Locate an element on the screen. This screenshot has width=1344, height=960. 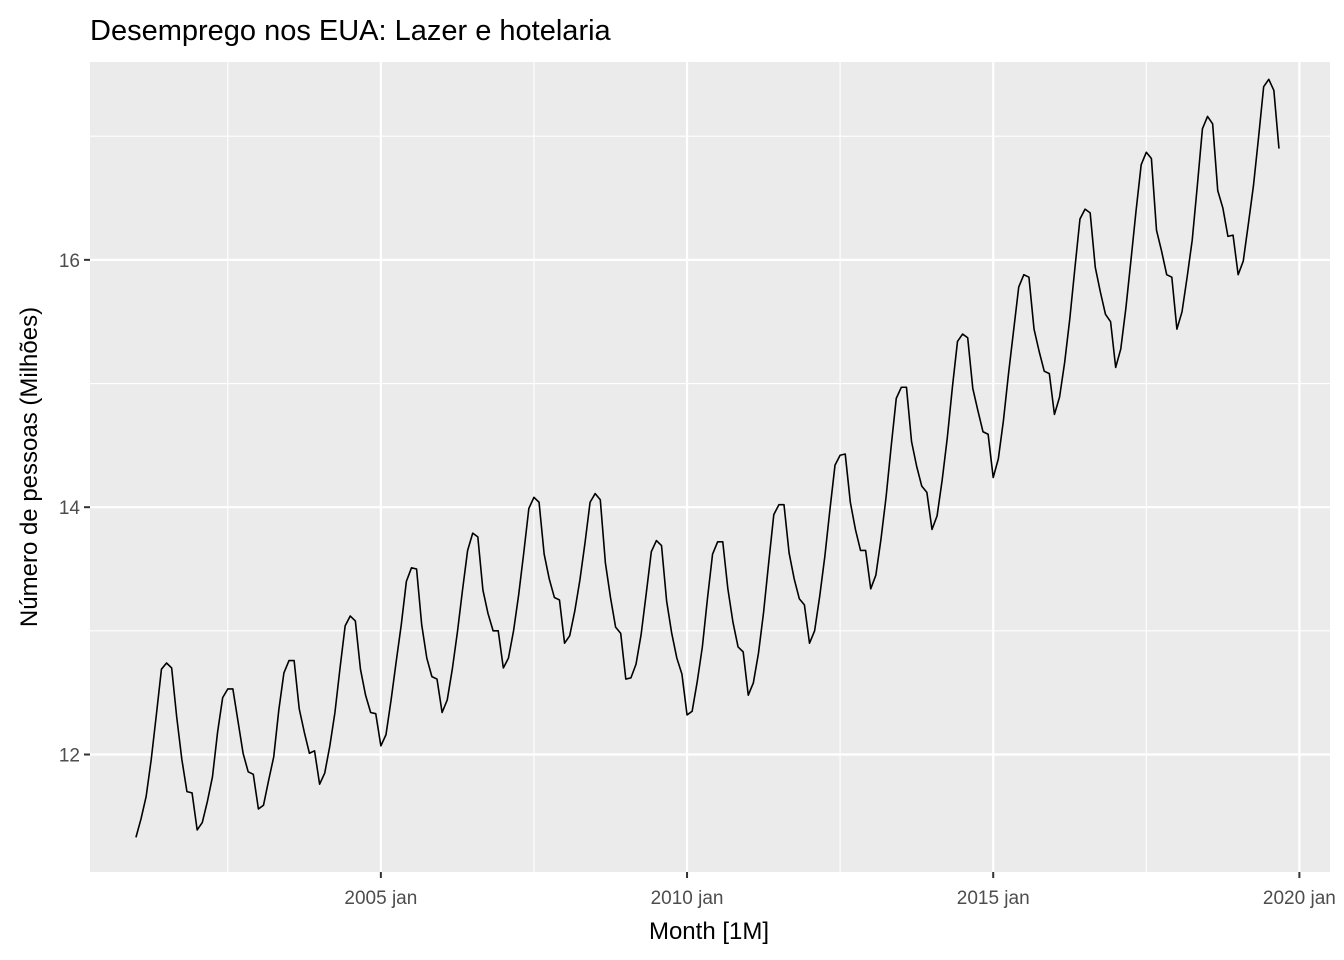
chart-title: Desemprego nos EUA: Lazer e hotelaria is located at coordinates (351, 31).